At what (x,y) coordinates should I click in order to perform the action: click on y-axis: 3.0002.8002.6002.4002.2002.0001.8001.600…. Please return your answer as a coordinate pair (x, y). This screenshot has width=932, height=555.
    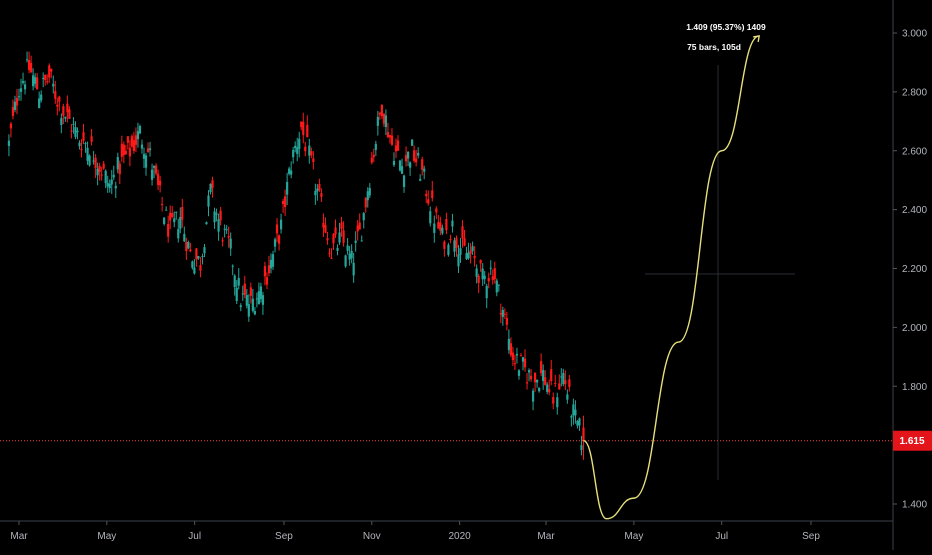
    Looking at the image, I should click on (912, 270).